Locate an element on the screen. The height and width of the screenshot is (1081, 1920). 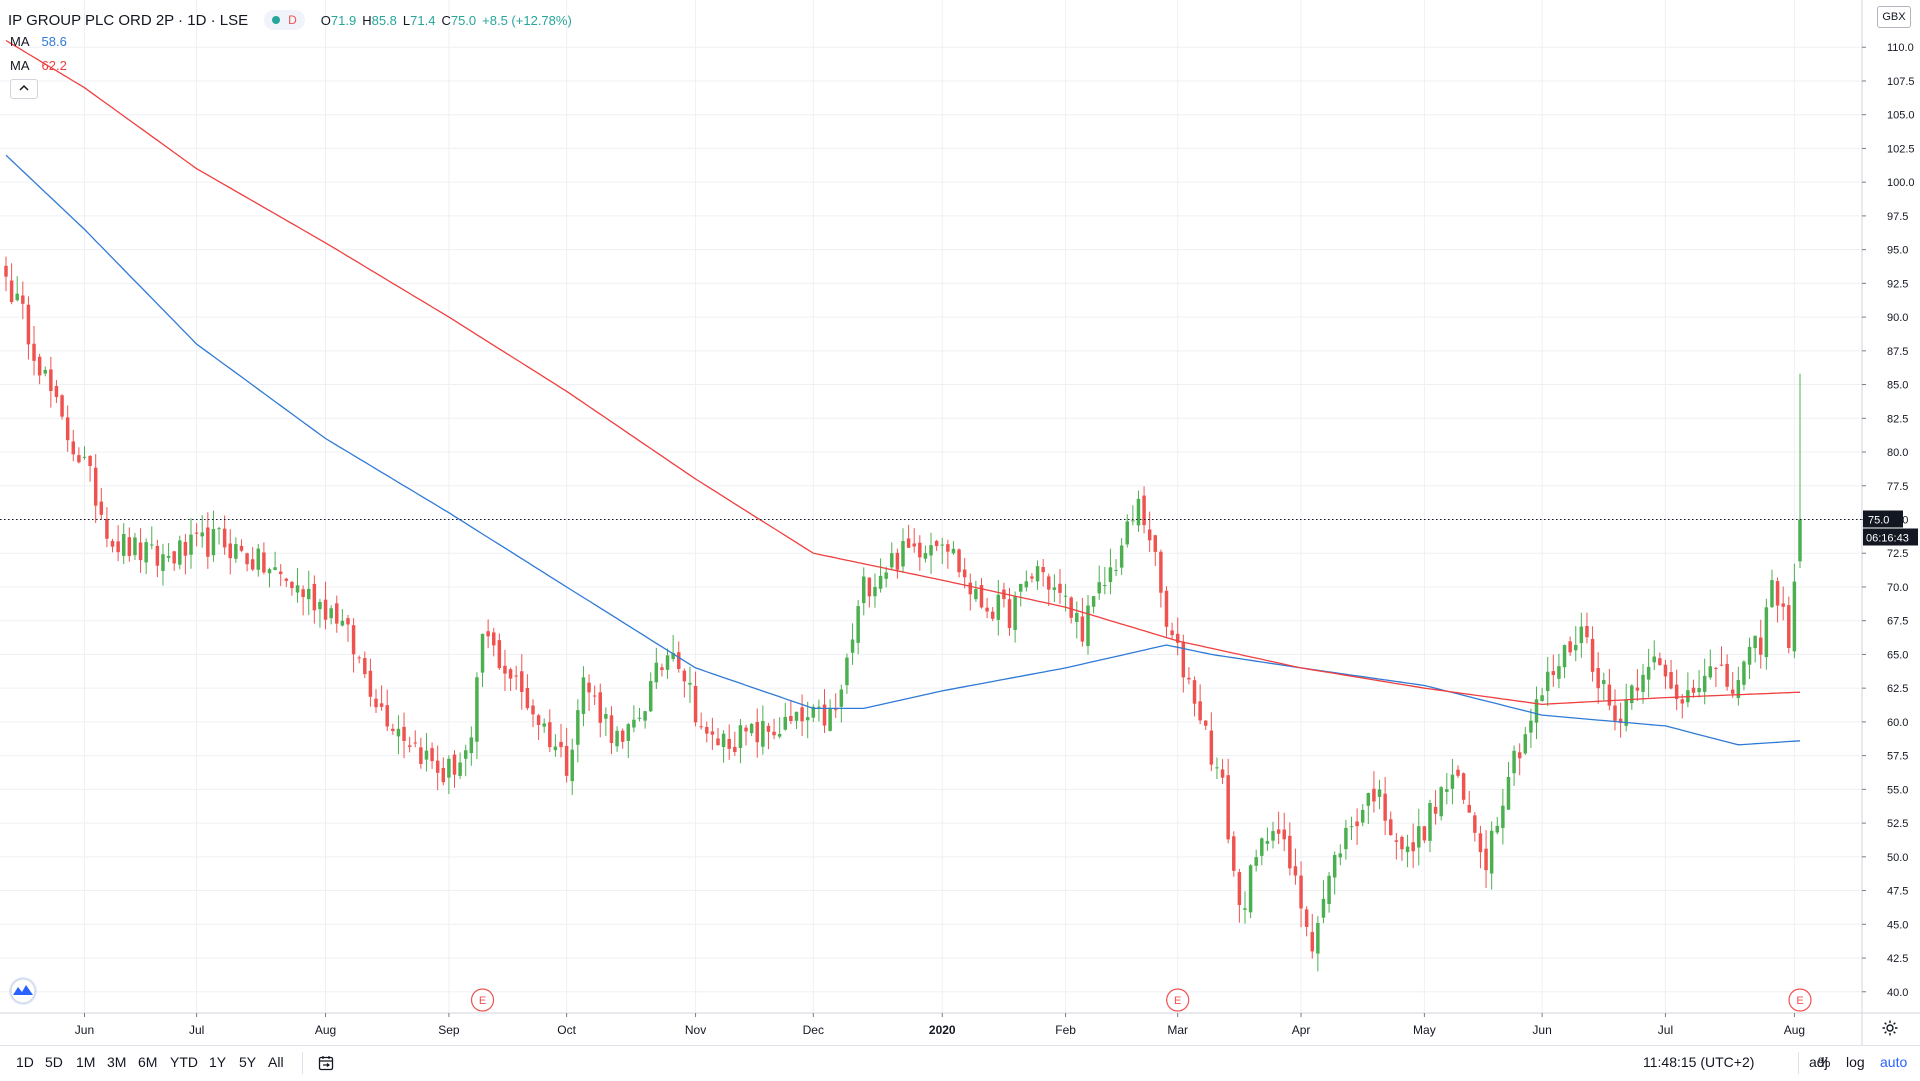
price-tick-label: 50.0 is located at coordinates (1897, 858).